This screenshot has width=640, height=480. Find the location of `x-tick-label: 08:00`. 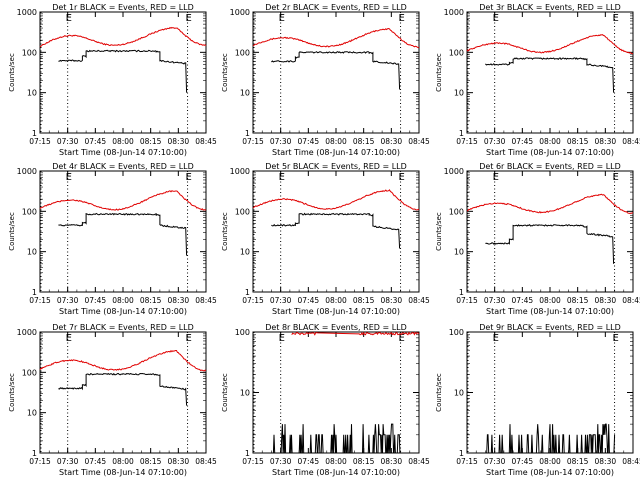

x-tick-label: 08:00 is located at coordinates (550, 141).